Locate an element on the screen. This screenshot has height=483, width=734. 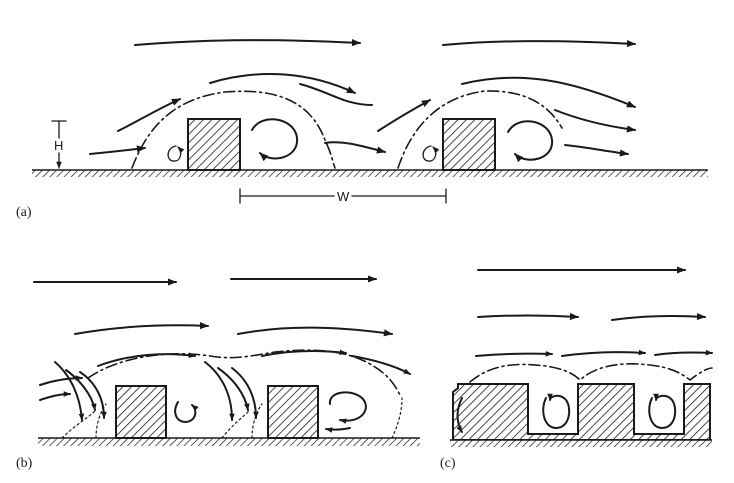
panel-b-label: (b) is located at coordinates (24, 463).